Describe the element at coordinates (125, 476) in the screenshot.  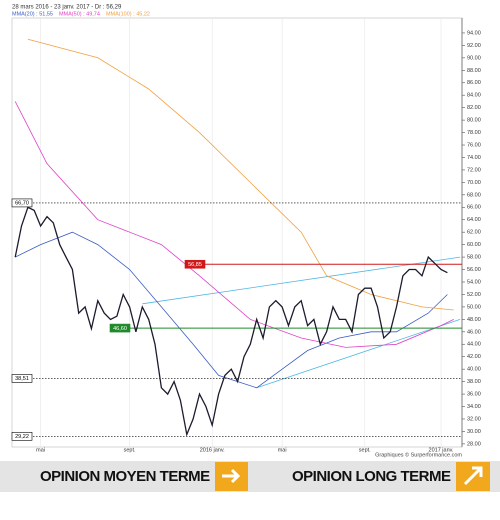
I see `opinion-button-text: OPINION MOYEN TERME` at that location.